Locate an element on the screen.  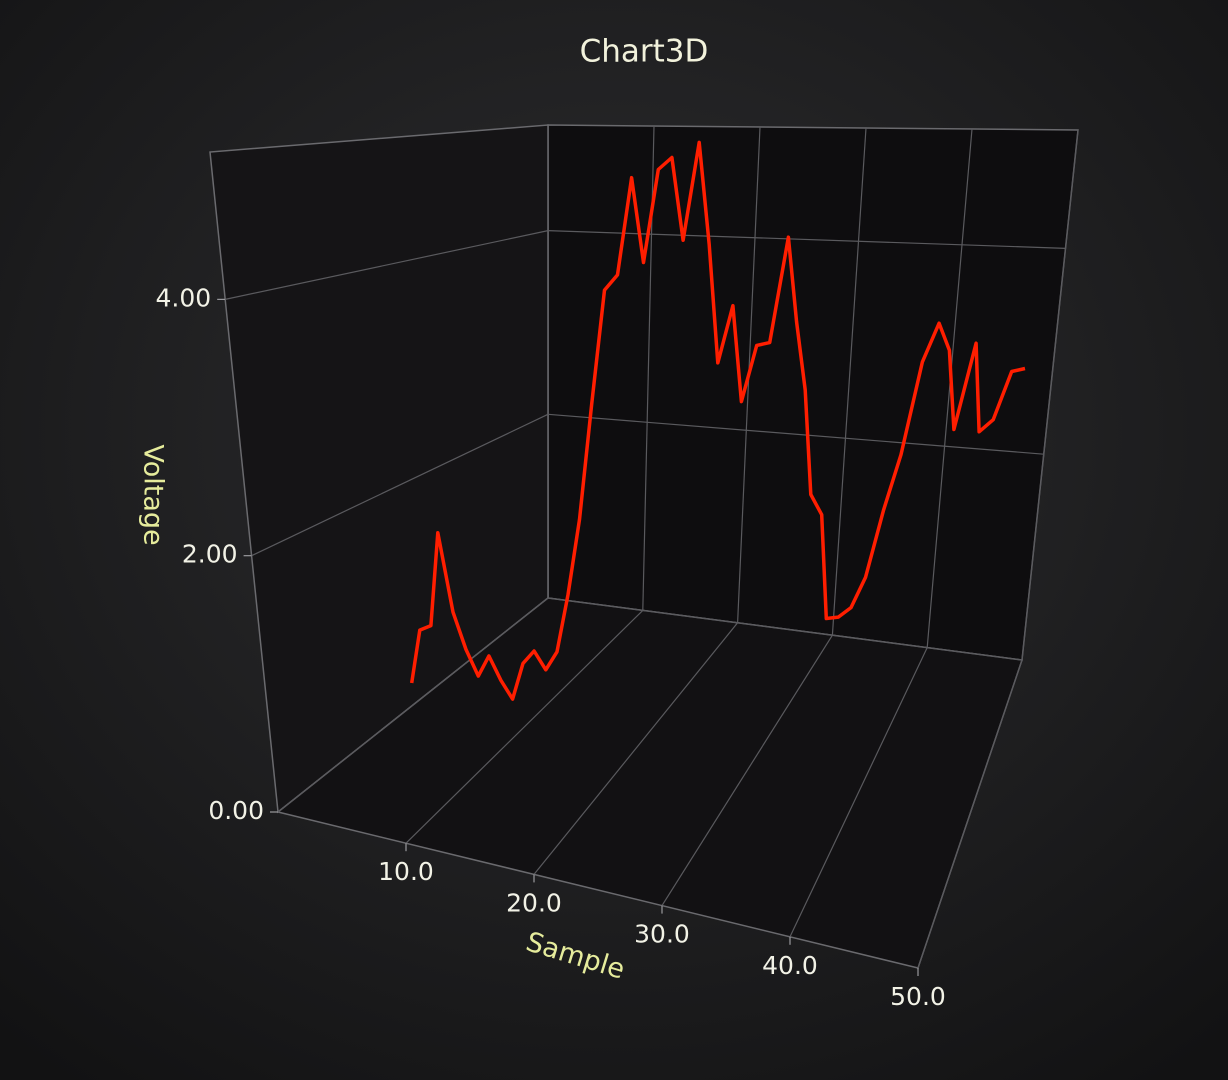
x-tick-label: 20.0 is located at coordinates (534, 902).